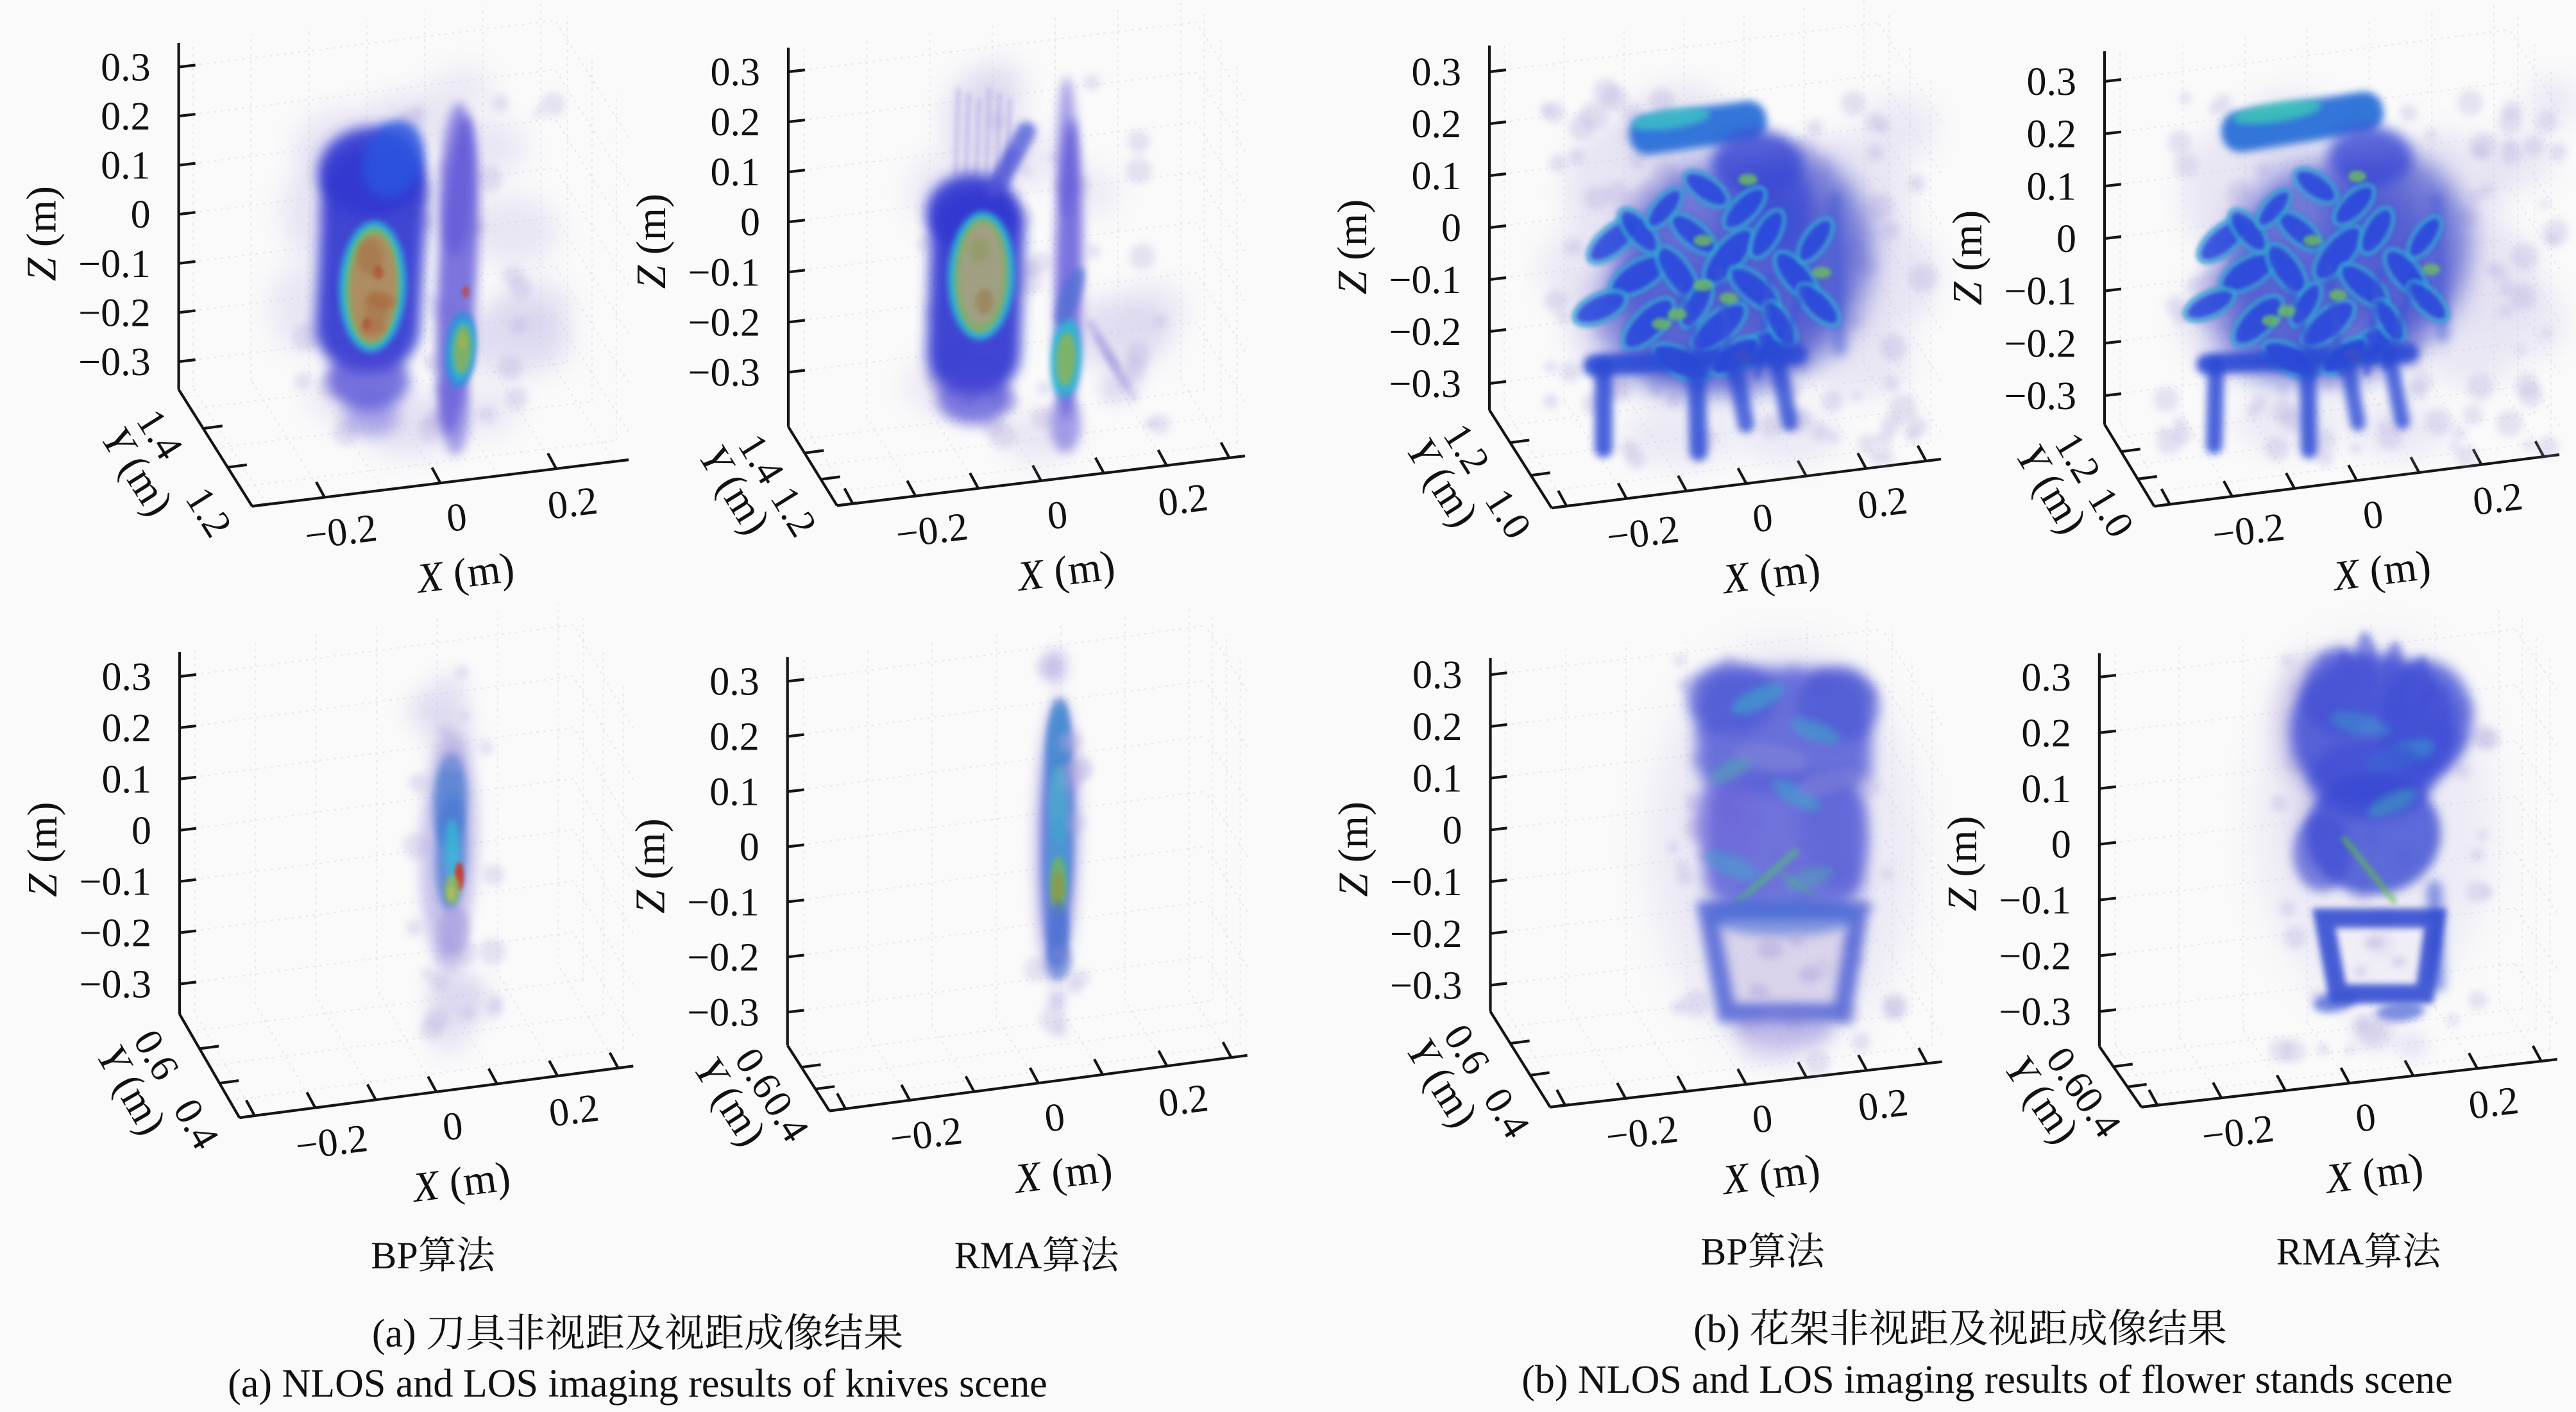  What do you see at coordinates (394, 1334) in the screenshot?
I see `svg-text: (a)` at bounding box center [394, 1334].